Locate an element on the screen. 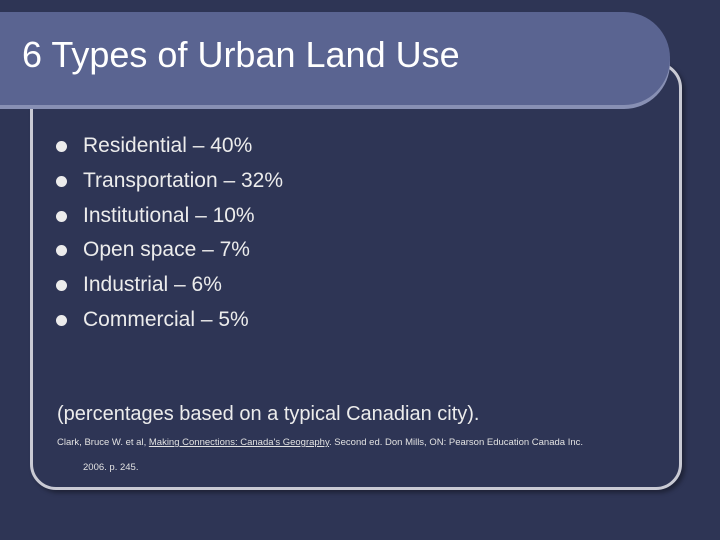 The image size is (720, 540). slide-title: 6 Types of Urban Land Use is located at coordinates (241, 54).